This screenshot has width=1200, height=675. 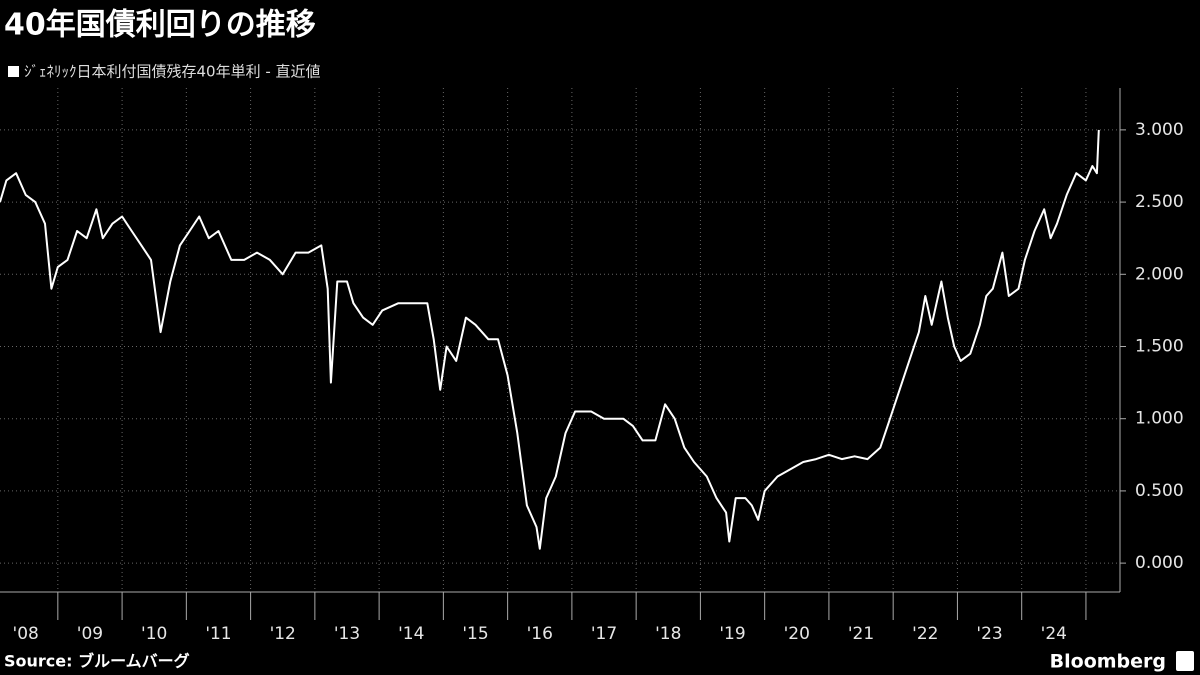 I want to click on brand: Bloomberg, so click(x=1108, y=662).